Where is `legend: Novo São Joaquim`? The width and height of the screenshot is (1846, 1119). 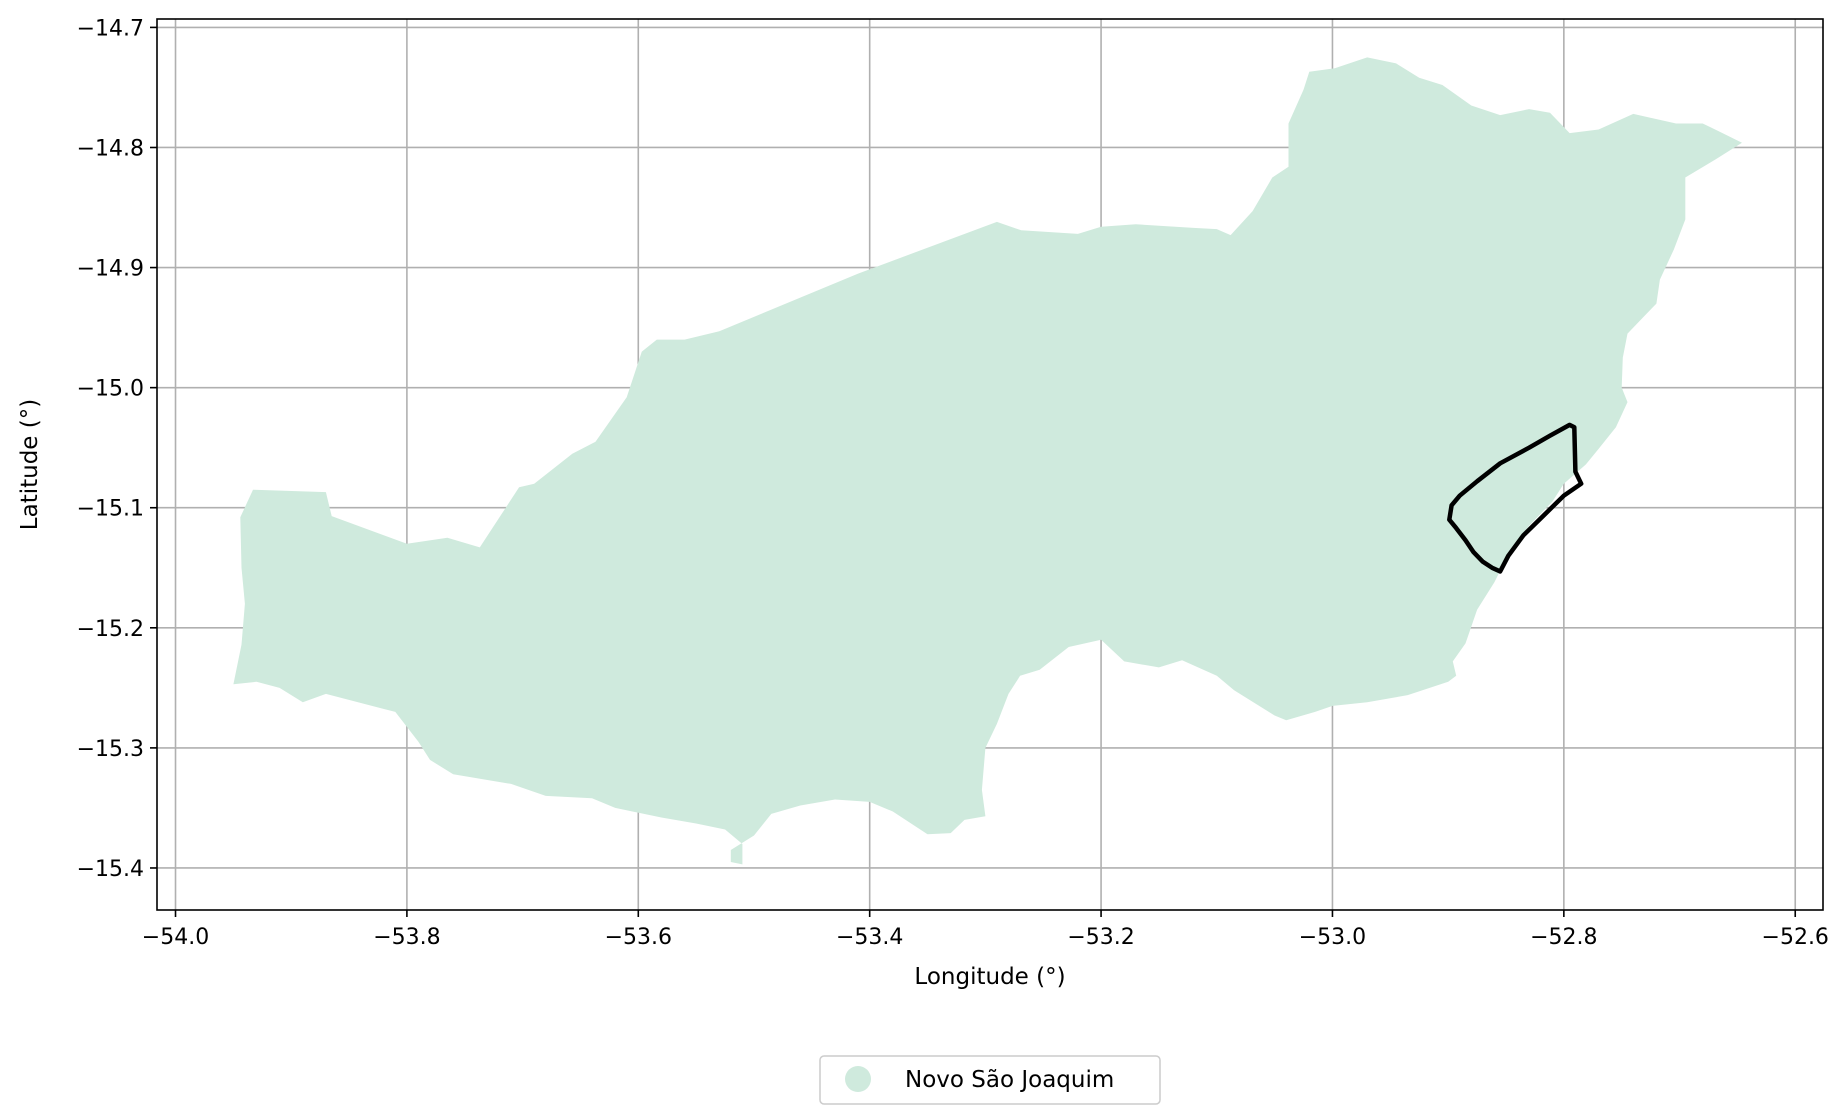
legend: Novo São Joaquim is located at coordinates (990, 1080).